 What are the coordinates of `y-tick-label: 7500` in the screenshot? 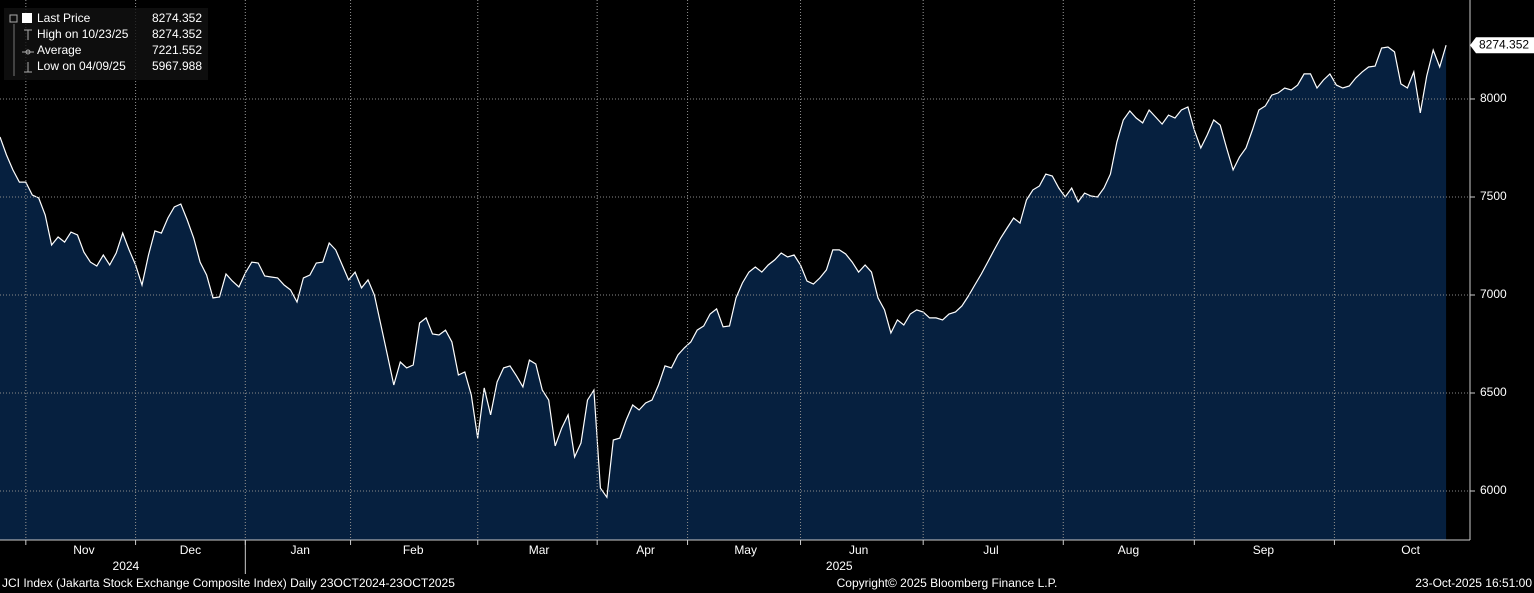 It's located at (1493, 196).